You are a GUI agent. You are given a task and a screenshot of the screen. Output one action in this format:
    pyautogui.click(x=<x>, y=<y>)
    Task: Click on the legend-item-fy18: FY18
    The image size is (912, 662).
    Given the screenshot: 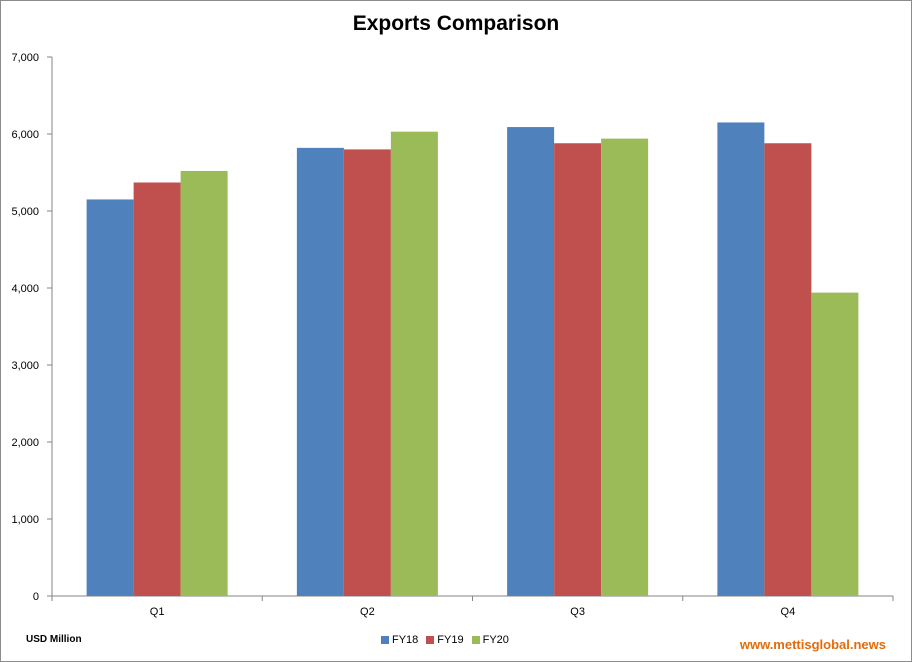 What is the action you would take?
    pyautogui.click(x=399, y=640)
    